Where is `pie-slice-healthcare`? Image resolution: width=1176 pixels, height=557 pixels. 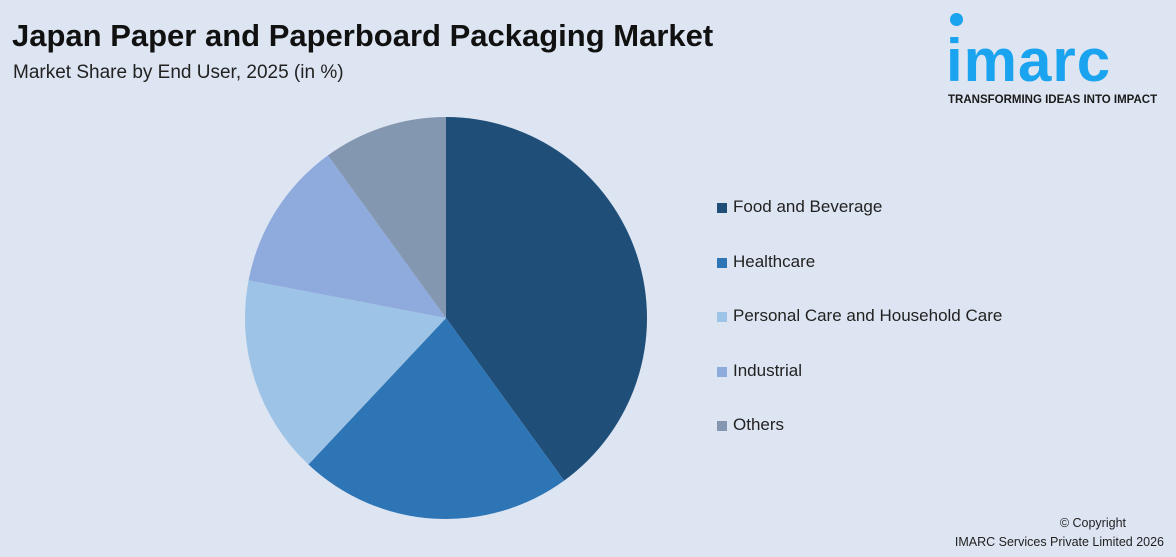 pie-slice-healthcare is located at coordinates (436, 418).